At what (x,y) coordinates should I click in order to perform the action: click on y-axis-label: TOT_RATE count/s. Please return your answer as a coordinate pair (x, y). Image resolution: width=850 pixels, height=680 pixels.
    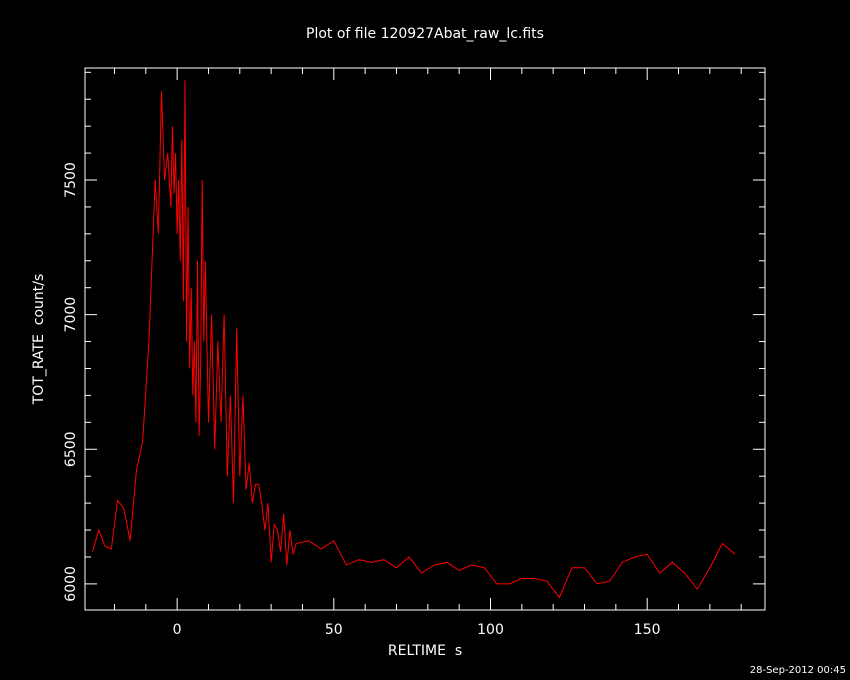
    Looking at the image, I should click on (39, 340).